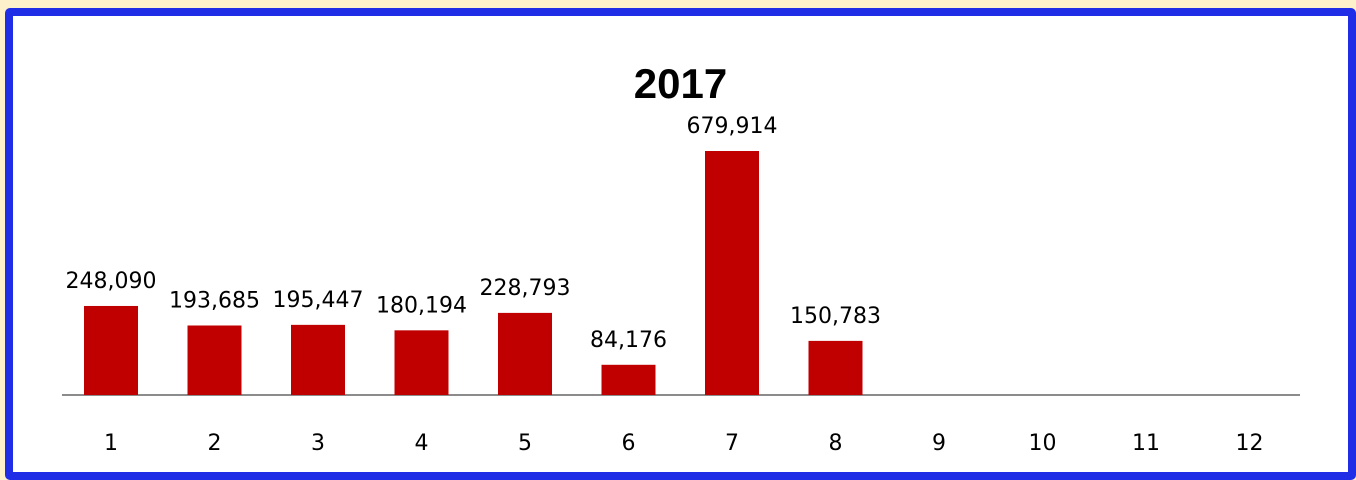 The height and width of the screenshot is (480, 1356). I want to click on data-label: 679,914, so click(732, 126).